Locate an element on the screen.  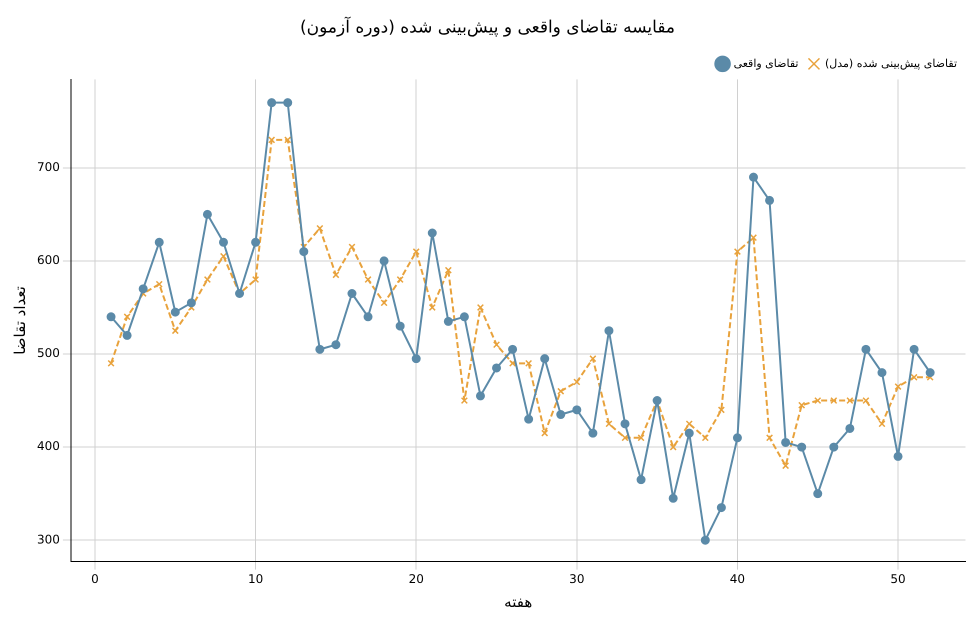
y-axis-title: تعداد تقاضا is located at coordinates (19, 320).